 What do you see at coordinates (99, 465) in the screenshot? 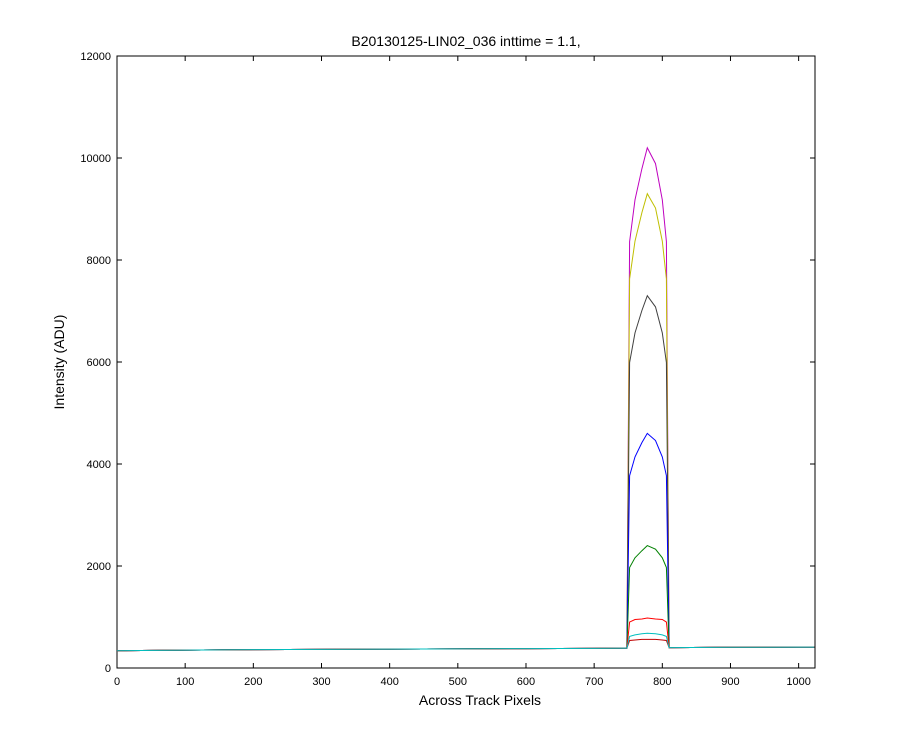
I see `y-tick-label: 4000` at bounding box center [99, 465].